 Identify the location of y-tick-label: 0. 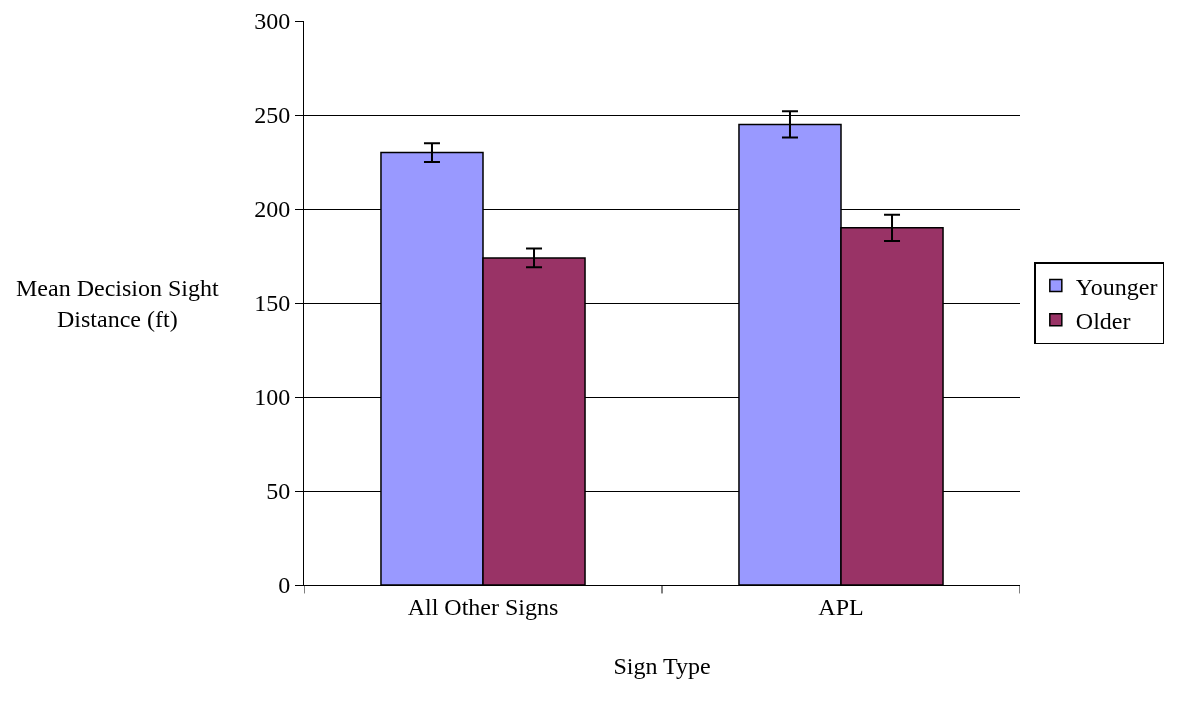
(284, 585).